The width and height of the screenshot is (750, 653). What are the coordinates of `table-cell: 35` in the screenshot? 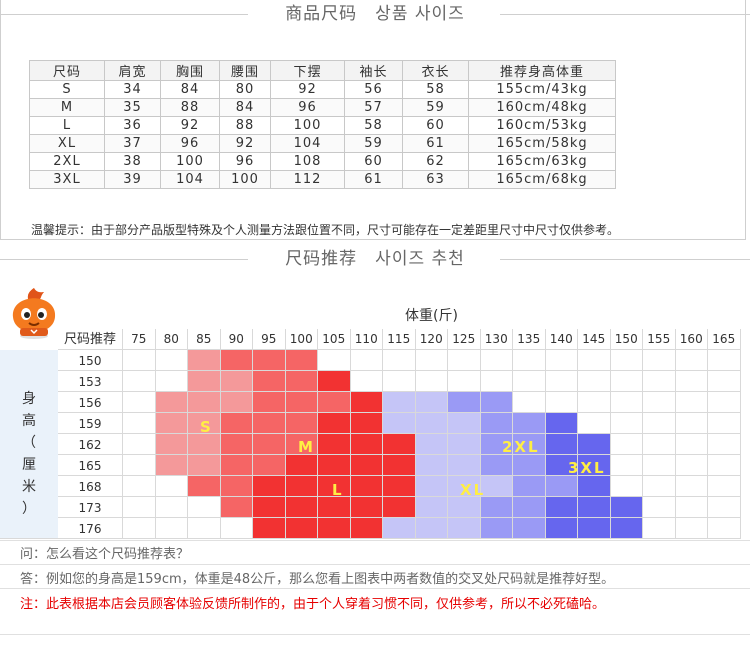 It's located at (132, 107).